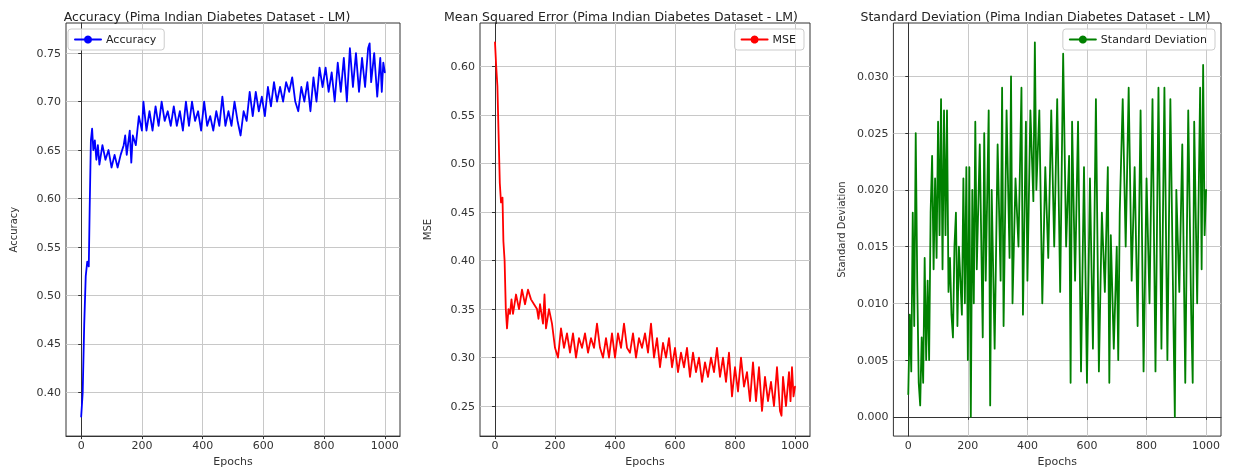  Describe the element at coordinates (872, 133) in the screenshot. I see `y-tick-label: 0.025` at that location.